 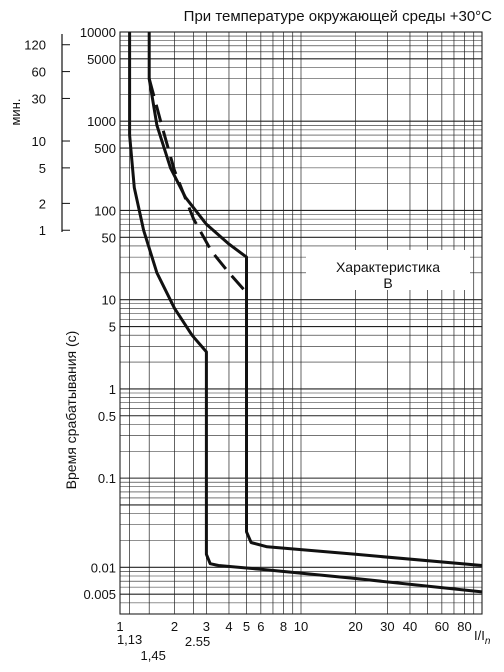 I want to click on x-axis-label: I/In, so click(x=482, y=637).